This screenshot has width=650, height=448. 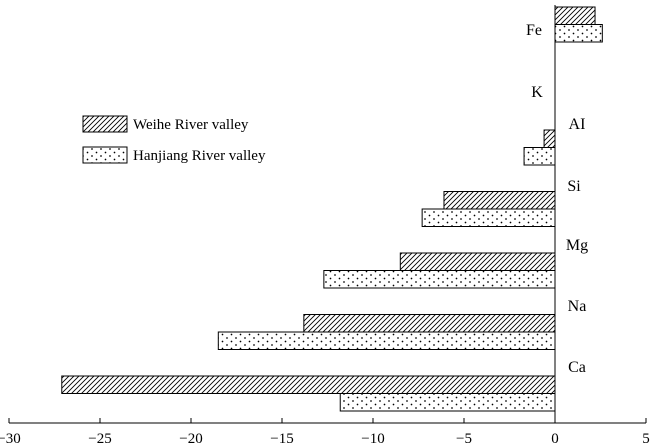 What do you see at coordinates (447, 402) in the screenshot?
I see `bar-ca-hanjiang` at bounding box center [447, 402].